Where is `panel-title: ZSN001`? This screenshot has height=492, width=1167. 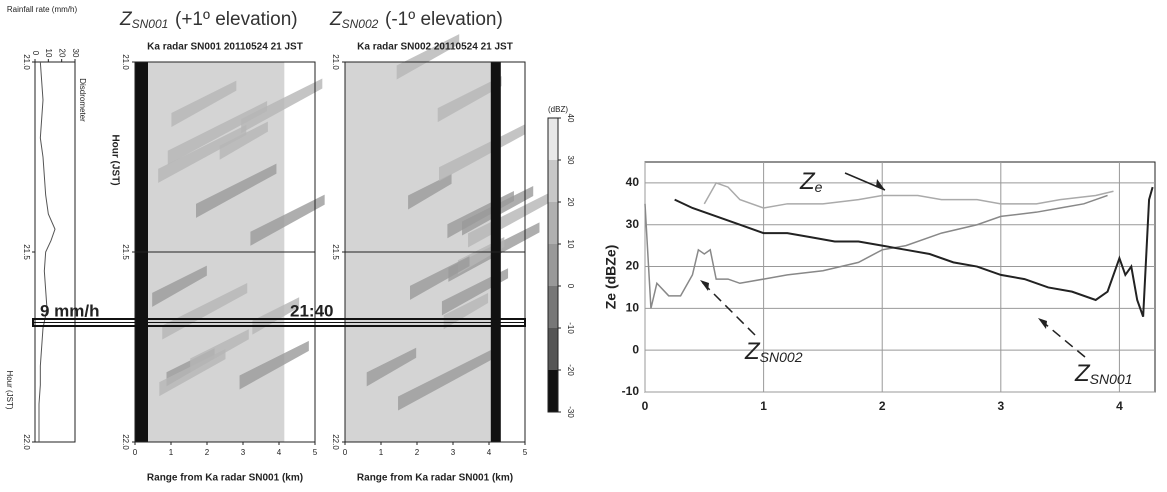
panel-title: ZSN001 is located at coordinates (143, 20).